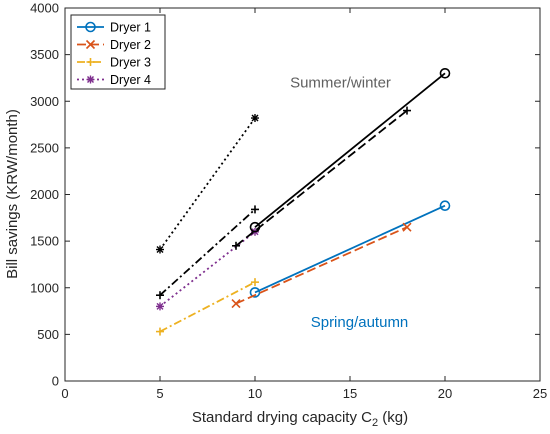 The width and height of the screenshot is (550, 434). I want to click on legend: Dryer 1 Dryer 2 Dryer 3 Dryer 4, so click(118, 52).